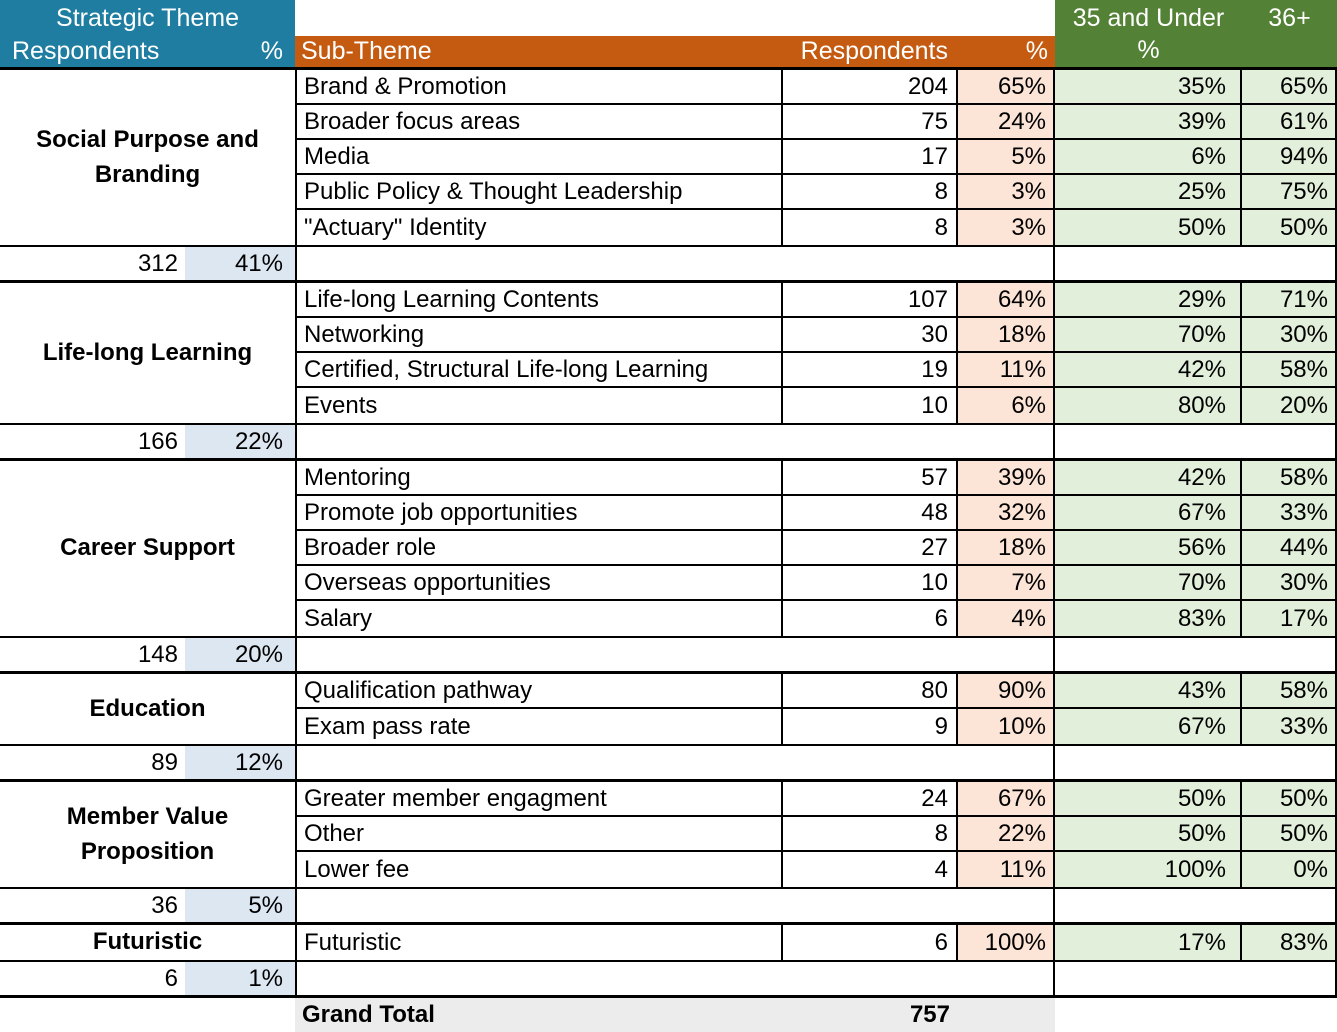 This screenshot has width=1337, height=1032. Describe the element at coordinates (539, 122) in the screenshot. I see `sub-theme-name-cell: Broader focus areas` at that location.